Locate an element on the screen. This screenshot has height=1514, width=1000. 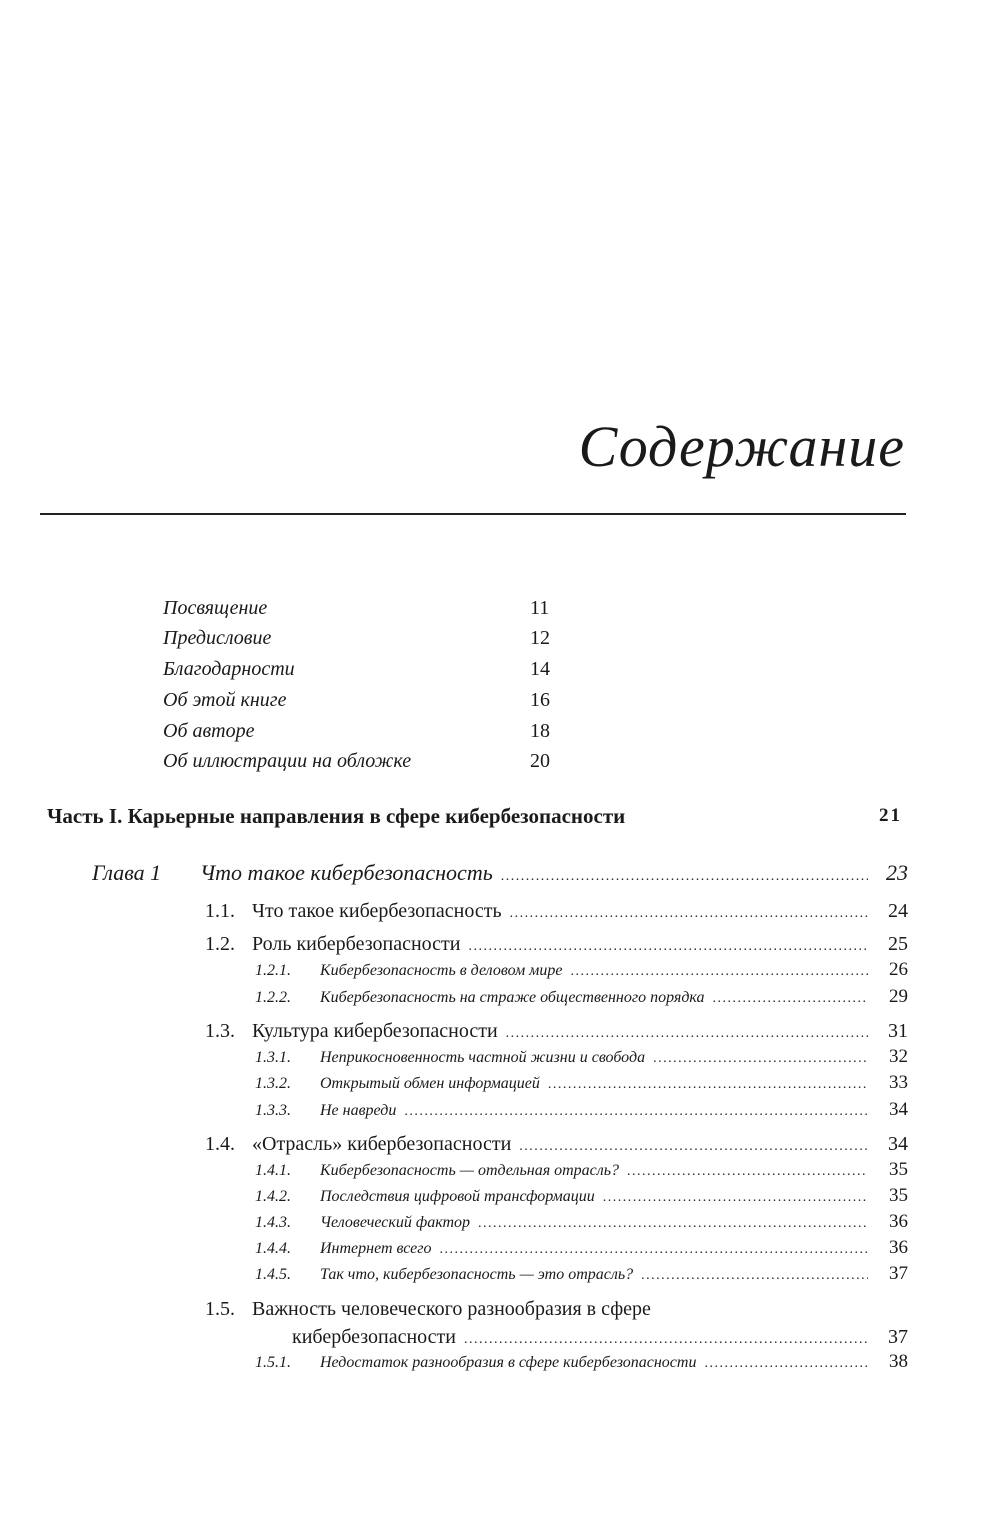
toc-page-number: 18 is located at coordinates (540, 731).